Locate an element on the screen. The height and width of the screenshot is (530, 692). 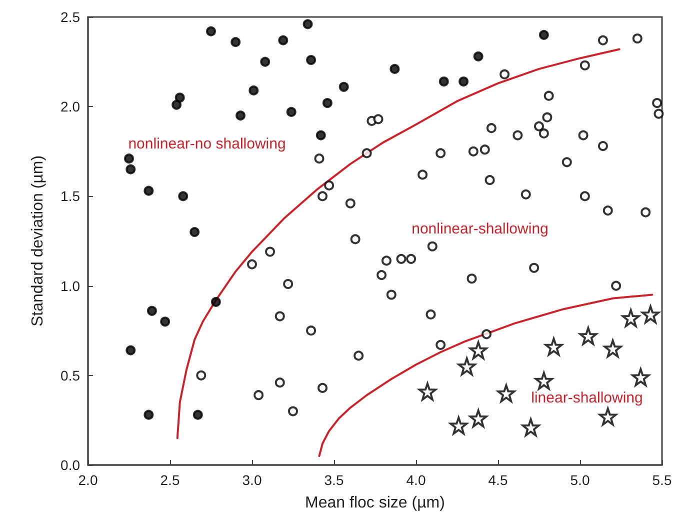
annotation: nonlinear-no shallowing is located at coordinates (207, 144).